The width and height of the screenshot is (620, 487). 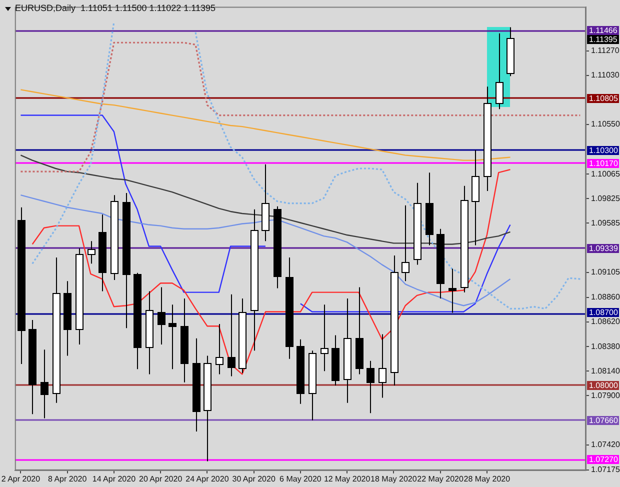 What do you see at coordinates (161, 479) in the screenshot?
I see `x-tick-label: 20 Apr 2020` at bounding box center [161, 479].